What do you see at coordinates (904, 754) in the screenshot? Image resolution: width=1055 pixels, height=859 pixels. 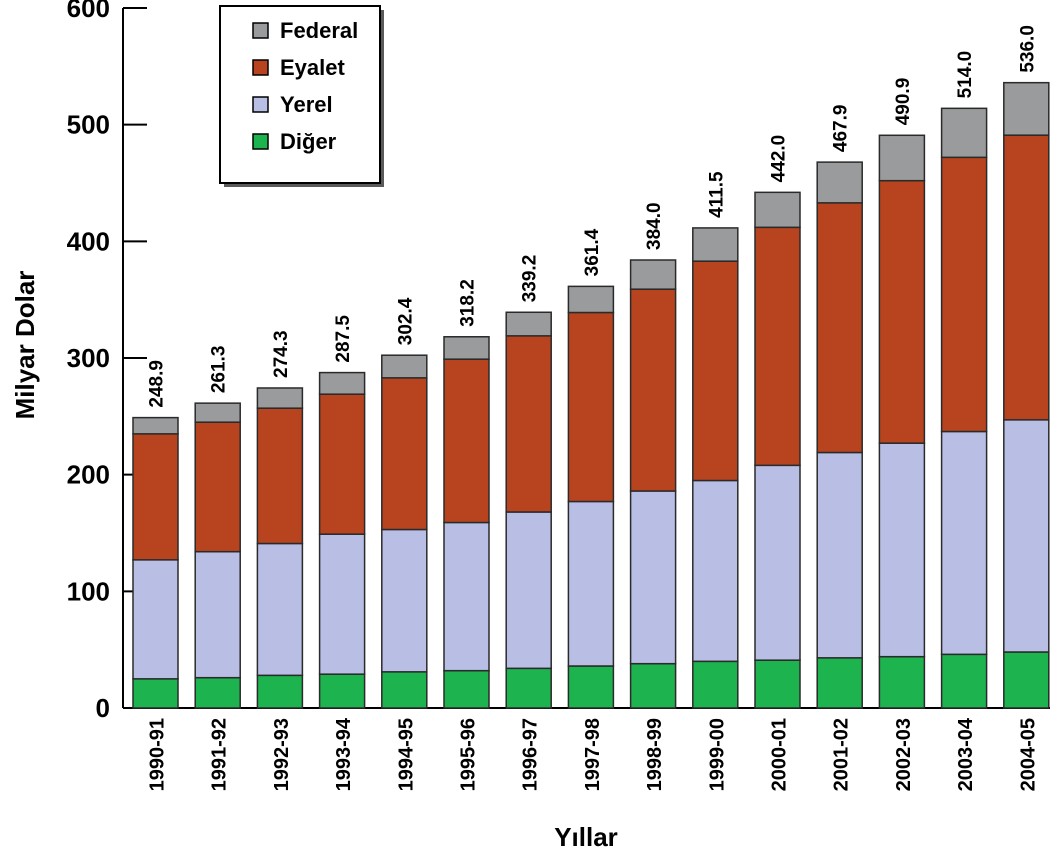 I see `x-tick-label: 2002-03` at bounding box center [904, 754].